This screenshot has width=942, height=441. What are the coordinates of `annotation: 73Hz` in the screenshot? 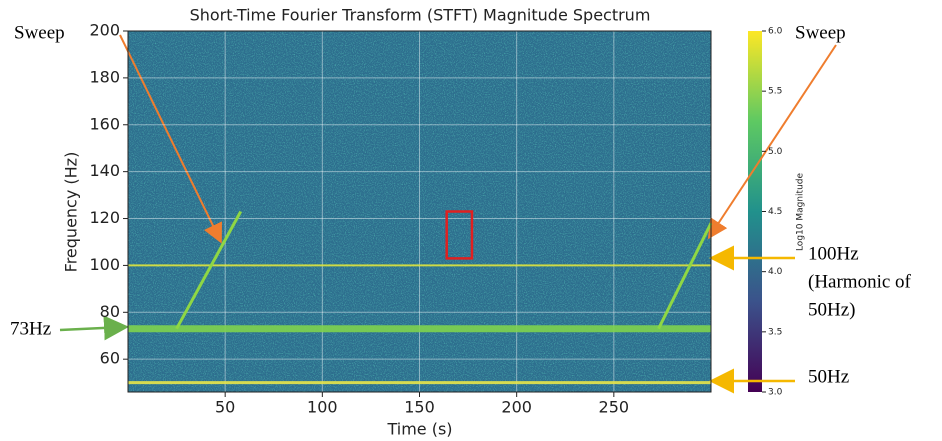 It's located at (30, 328).